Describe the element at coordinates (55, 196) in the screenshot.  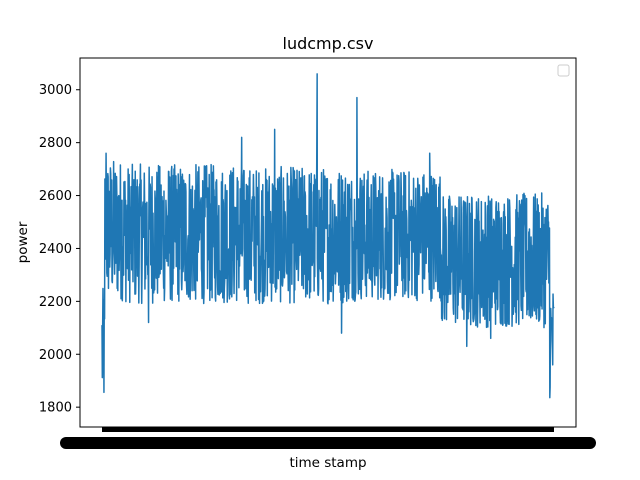
I see `y-tick-label: 2600` at that location.